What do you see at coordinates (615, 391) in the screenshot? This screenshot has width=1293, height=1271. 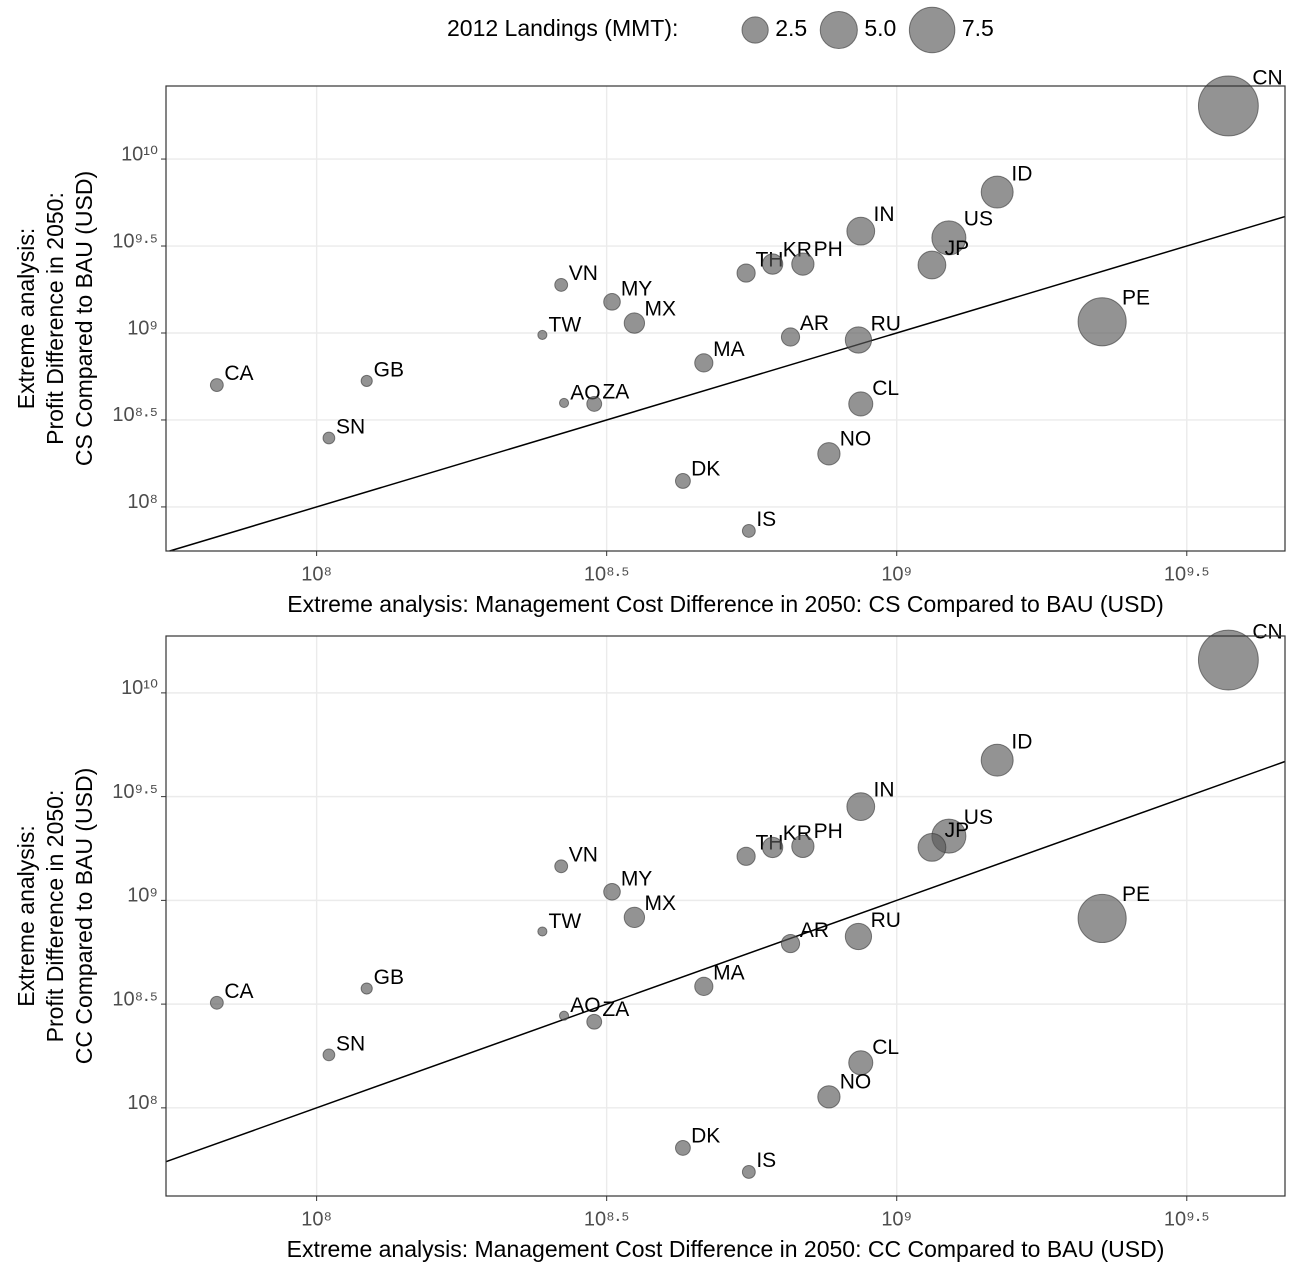 I see `point-label: ZA` at bounding box center [615, 391].